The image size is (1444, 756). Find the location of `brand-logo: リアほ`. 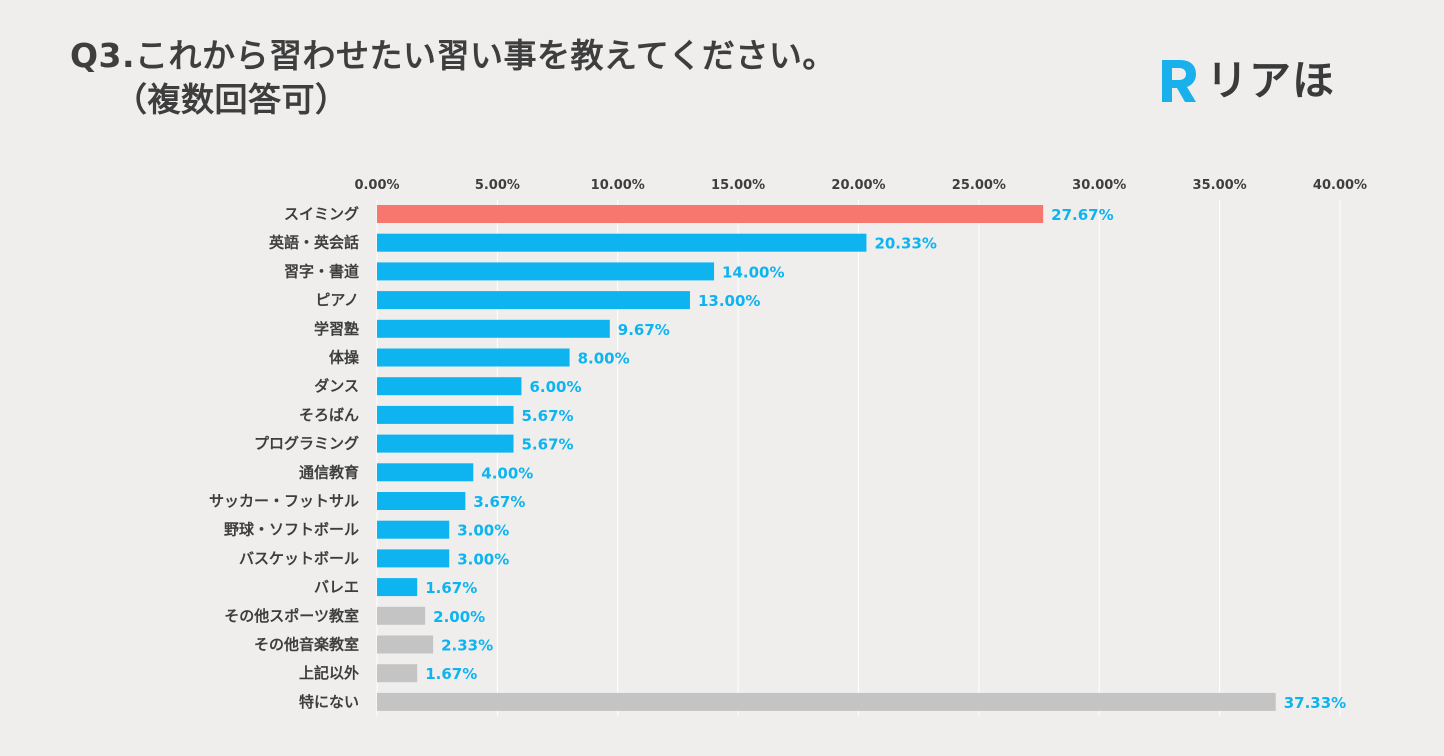

brand-logo: リアほ is located at coordinates (1246, 81).